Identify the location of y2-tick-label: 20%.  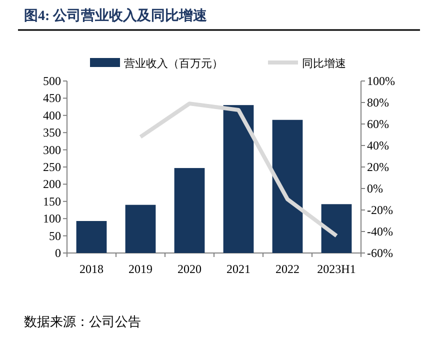
(378, 167).